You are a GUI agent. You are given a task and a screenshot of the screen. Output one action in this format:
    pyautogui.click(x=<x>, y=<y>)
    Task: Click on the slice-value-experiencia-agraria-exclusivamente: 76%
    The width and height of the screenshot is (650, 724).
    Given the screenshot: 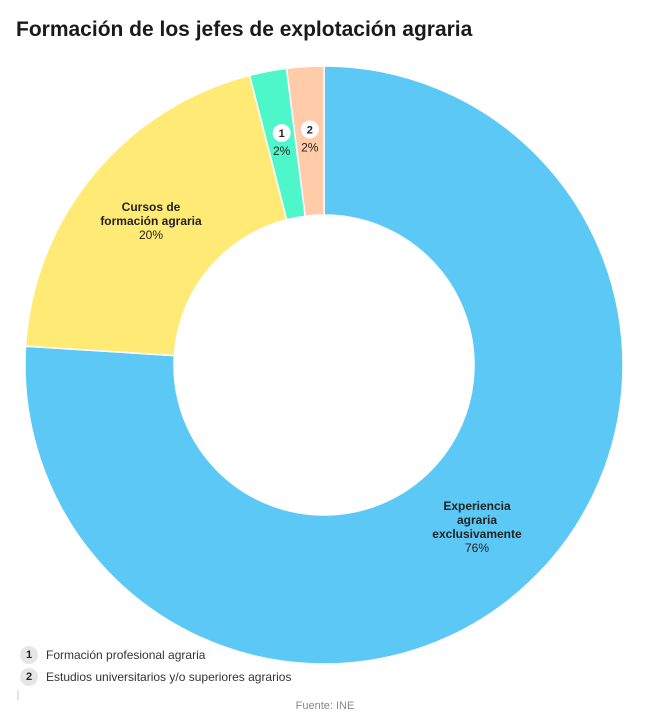 What is the action you would take?
    pyautogui.click(x=477, y=548)
    